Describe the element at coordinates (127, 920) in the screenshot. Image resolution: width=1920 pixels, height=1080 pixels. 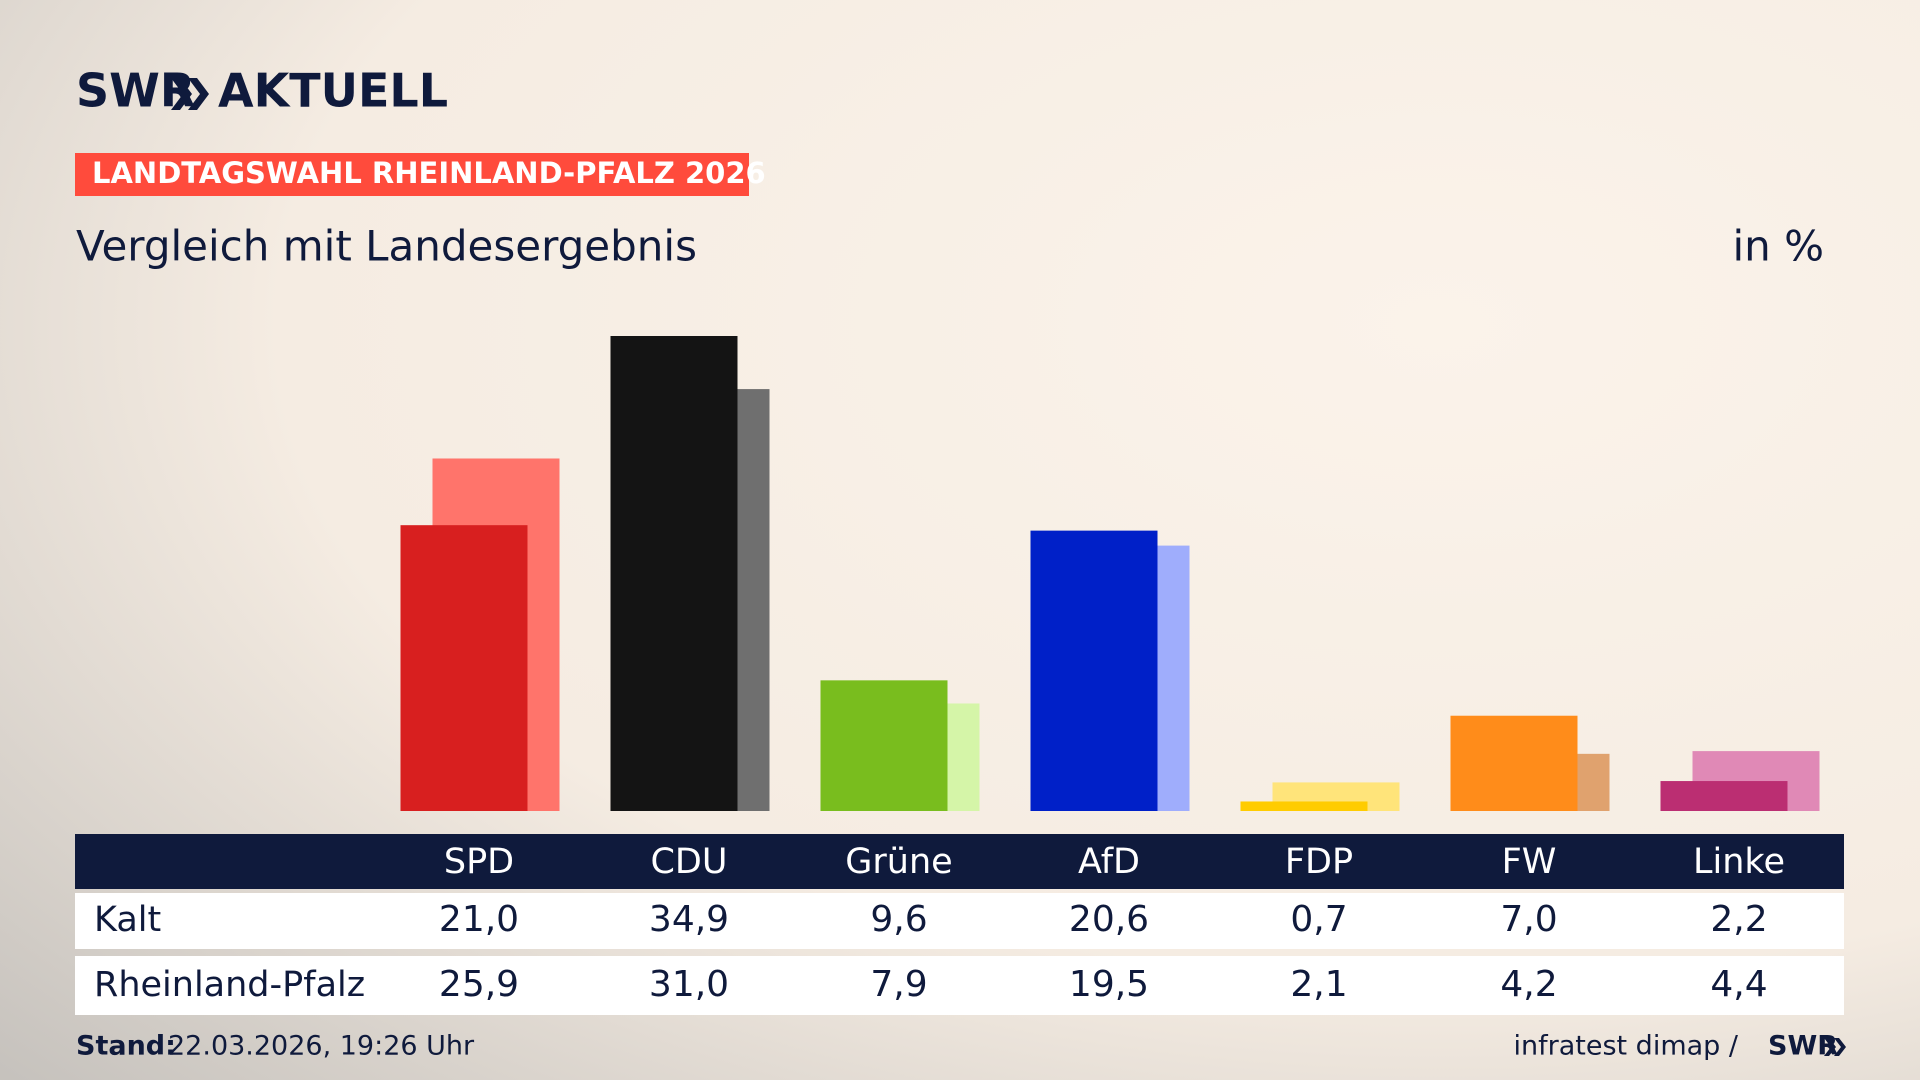
I see `legend-label: Kalt` at that location.